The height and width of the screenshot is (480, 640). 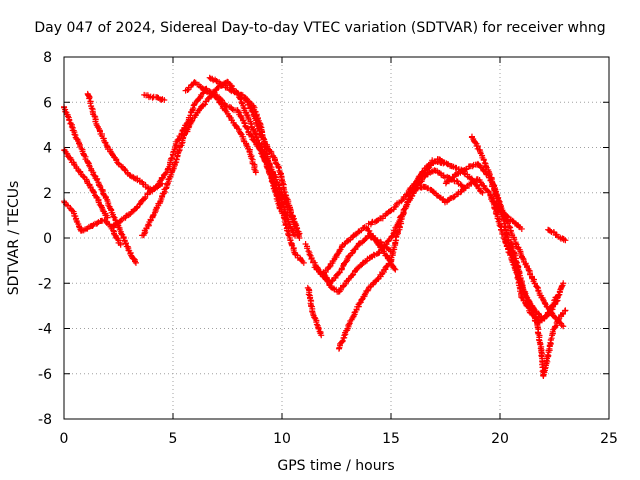 I want to click on y-axis-label: SDTVAR / TECUs, so click(x=14, y=238).